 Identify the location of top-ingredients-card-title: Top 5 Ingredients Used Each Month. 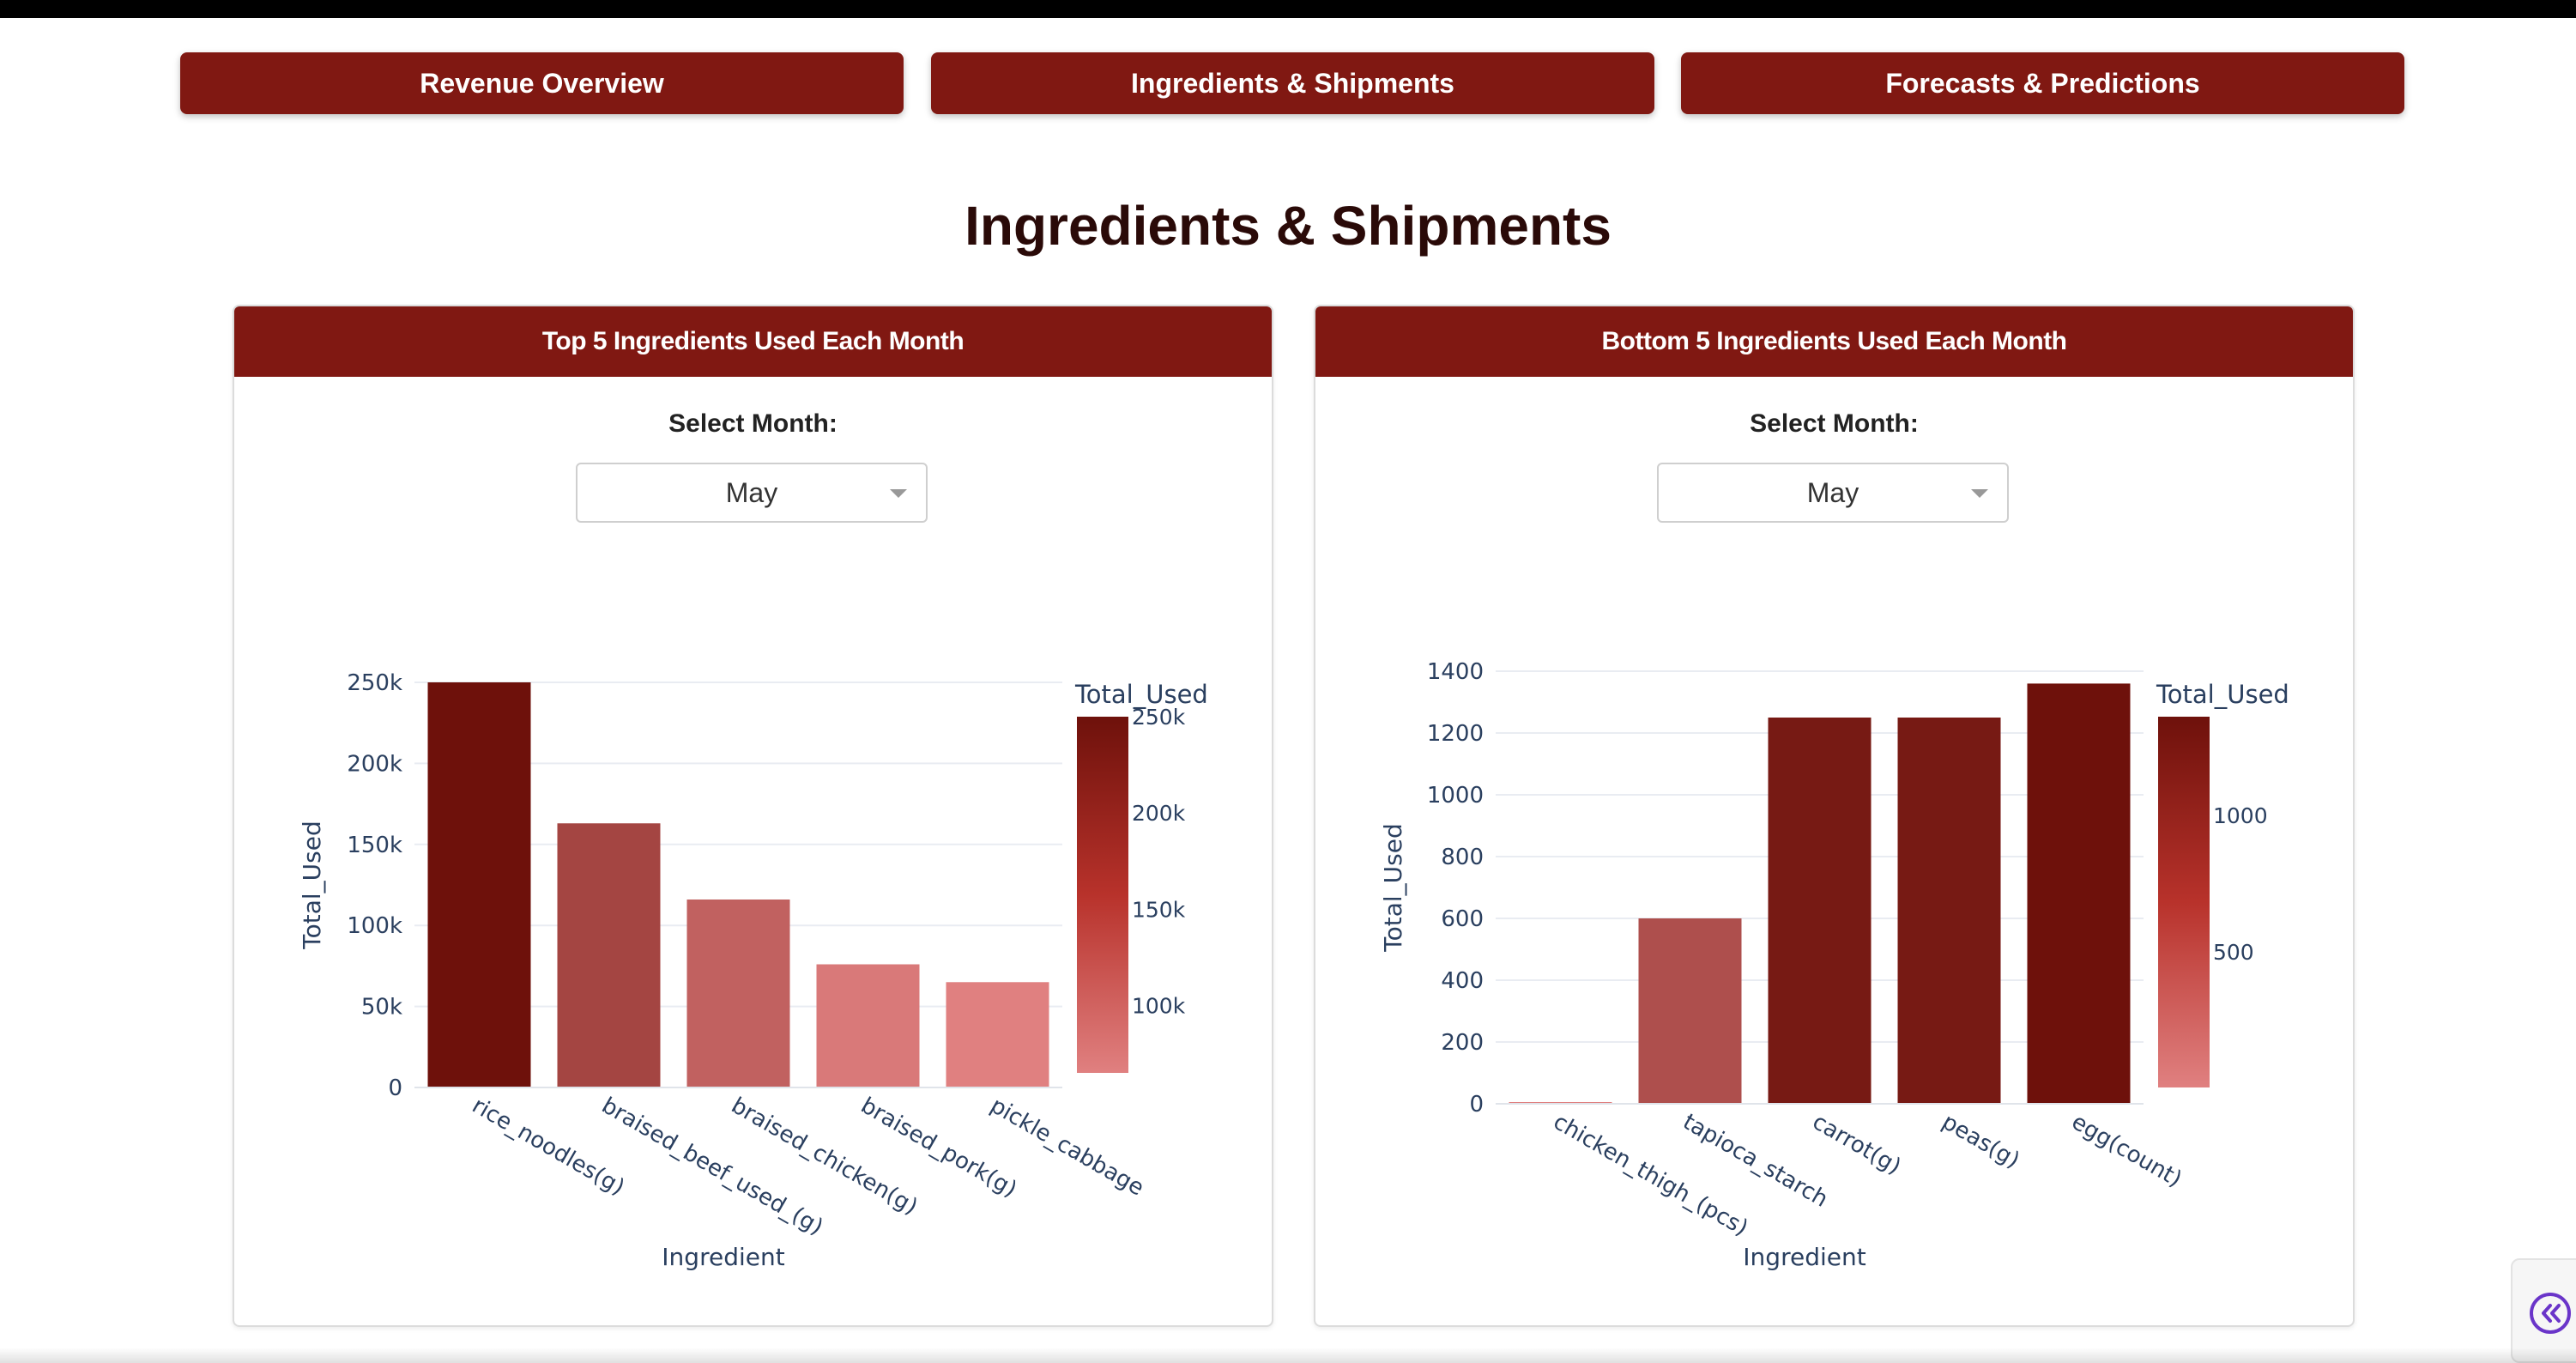
(753, 341).